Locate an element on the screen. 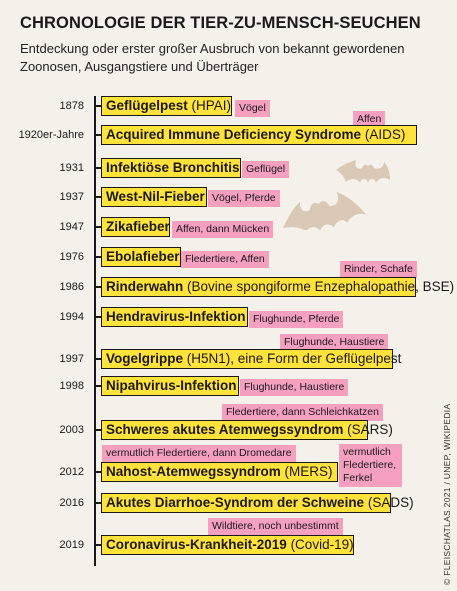 This screenshot has width=457, height=591. timeline-year: 1931 is located at coordinates (71, 168).